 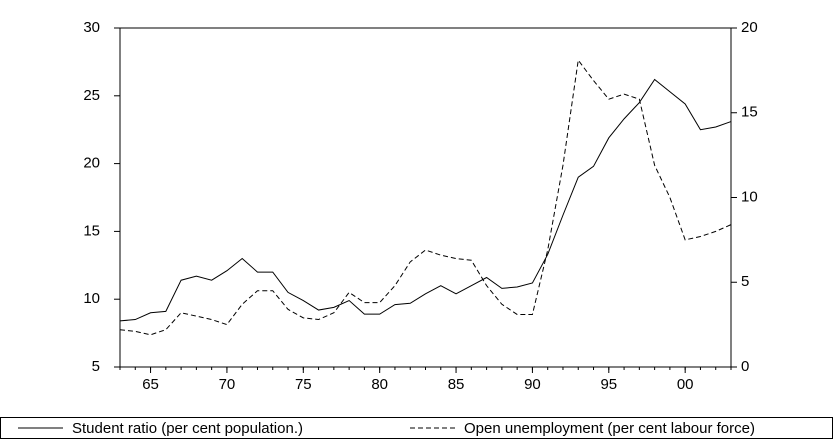 What do you see at coordinates (456, 384) in the screenshot?
I see `x-tick-label: 85` at bounding box center [456, 384].